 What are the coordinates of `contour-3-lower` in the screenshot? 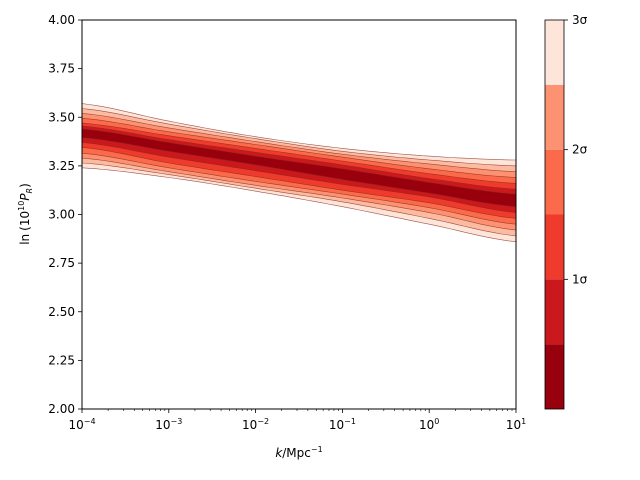 It's located at (299, 188).